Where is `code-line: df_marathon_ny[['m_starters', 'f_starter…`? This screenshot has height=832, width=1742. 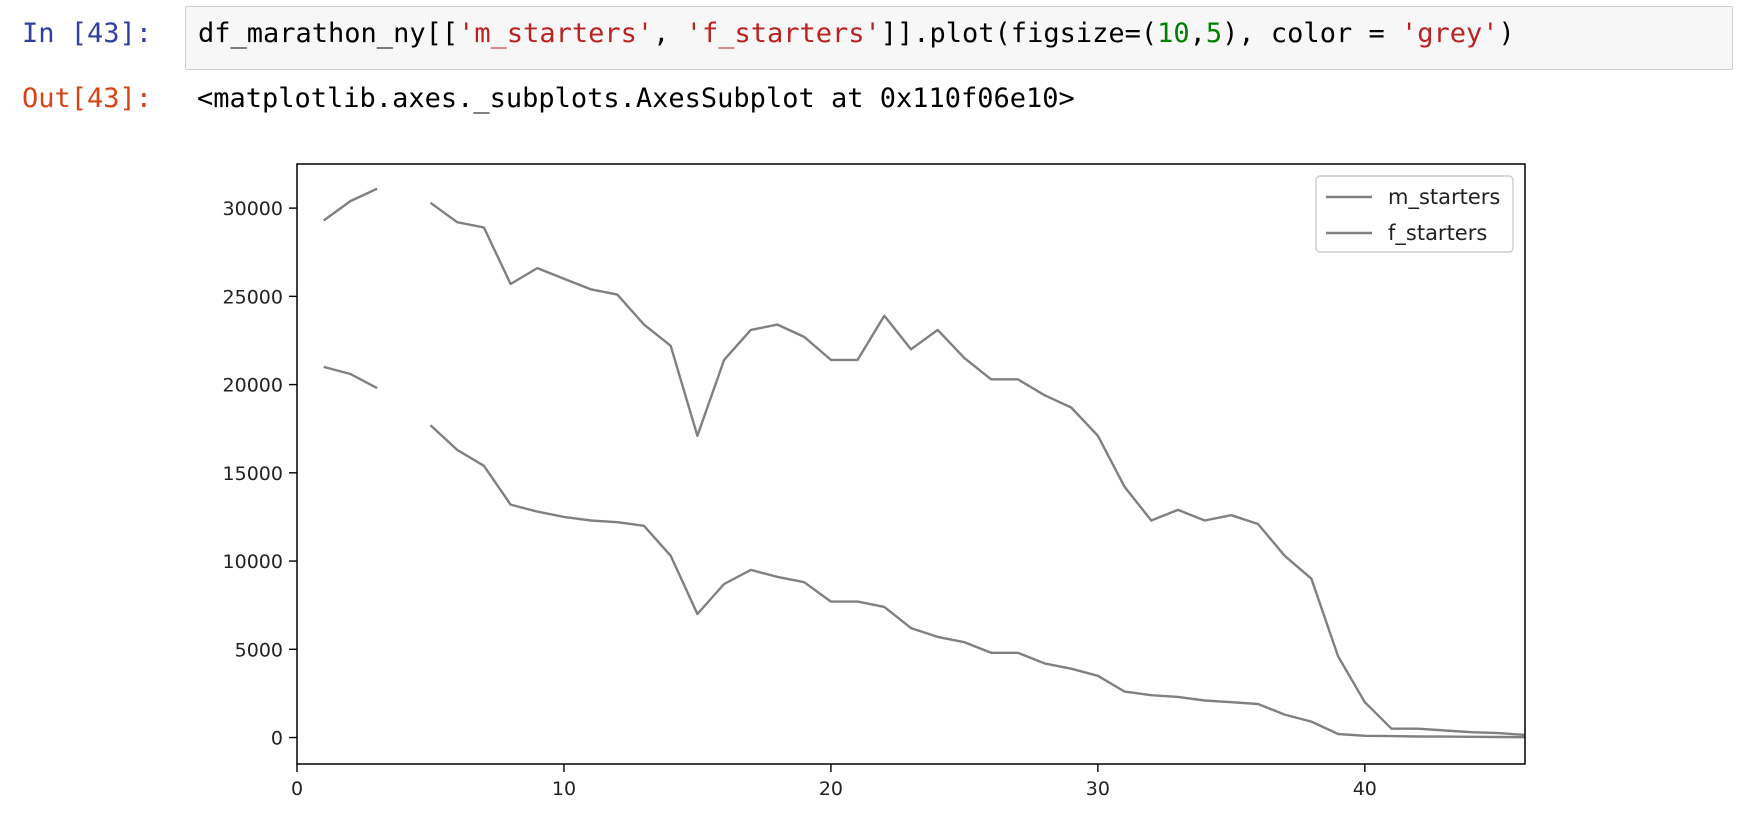
code-line: df_marathon_ny[['m_starters', 'f_starter… is located at coordinates (856, 33).